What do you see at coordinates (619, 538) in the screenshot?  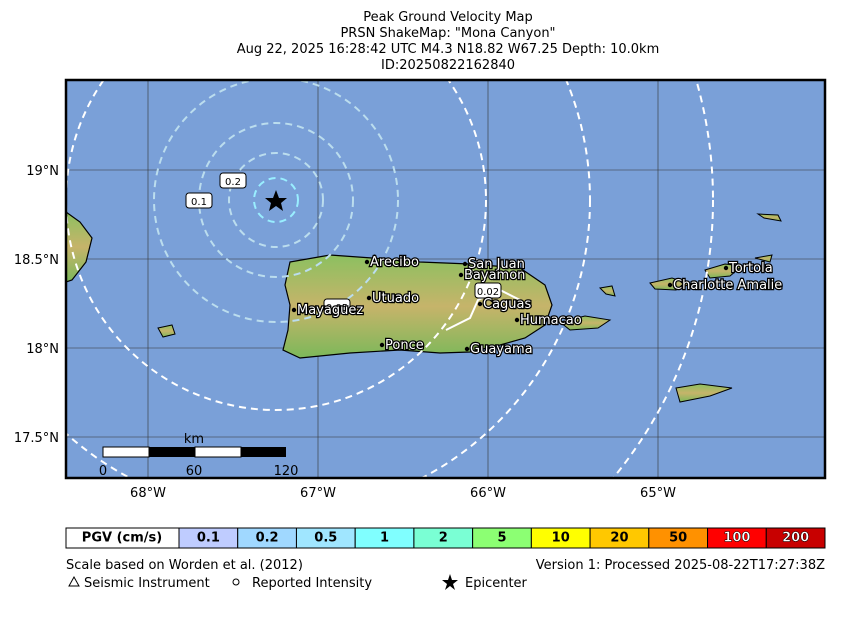 I see `legend-label: 20` at bounding box center [619, 538].